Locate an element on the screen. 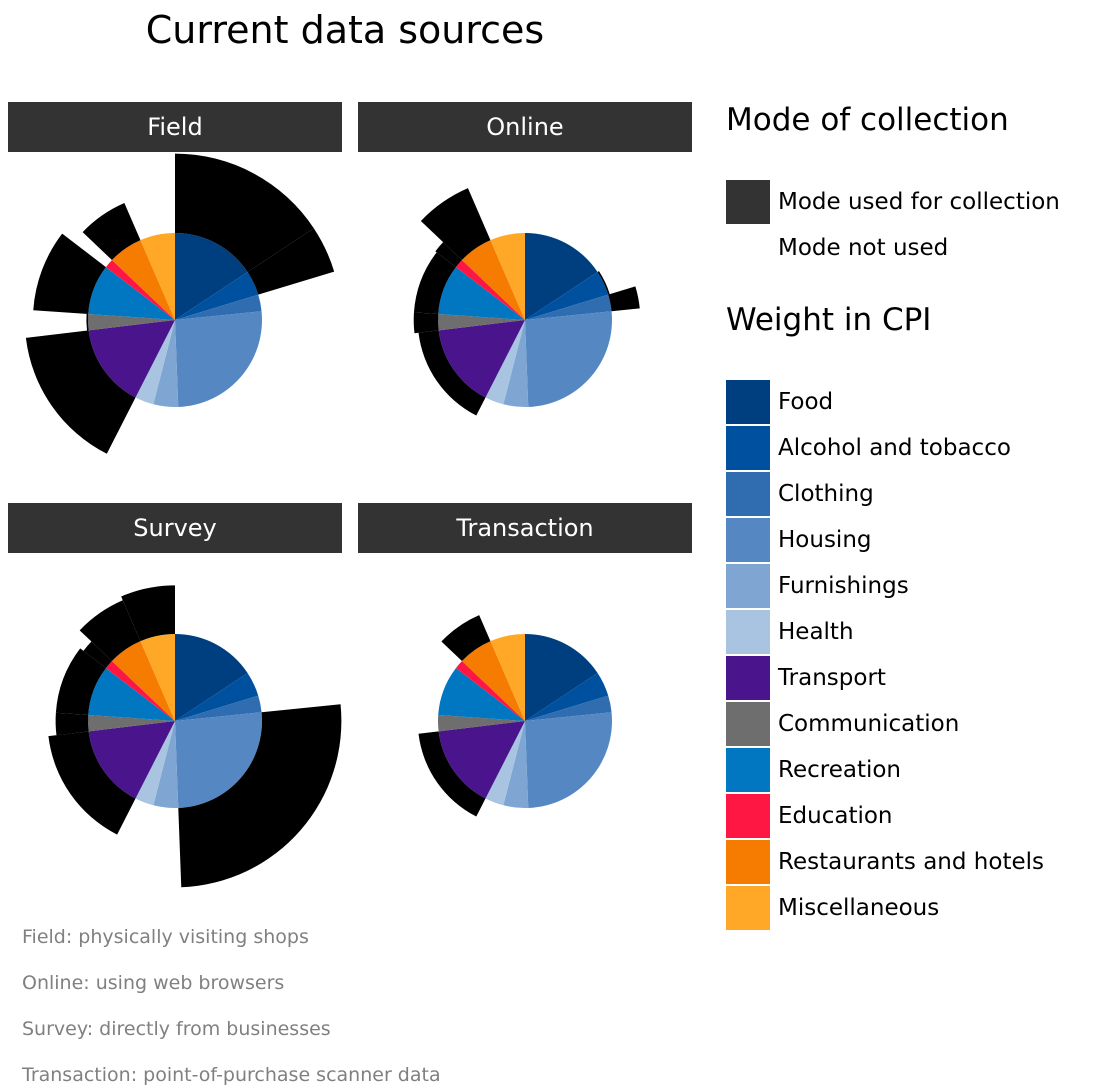  legend-mode-heading: Mode of collection is located at coordinates (867, 120).